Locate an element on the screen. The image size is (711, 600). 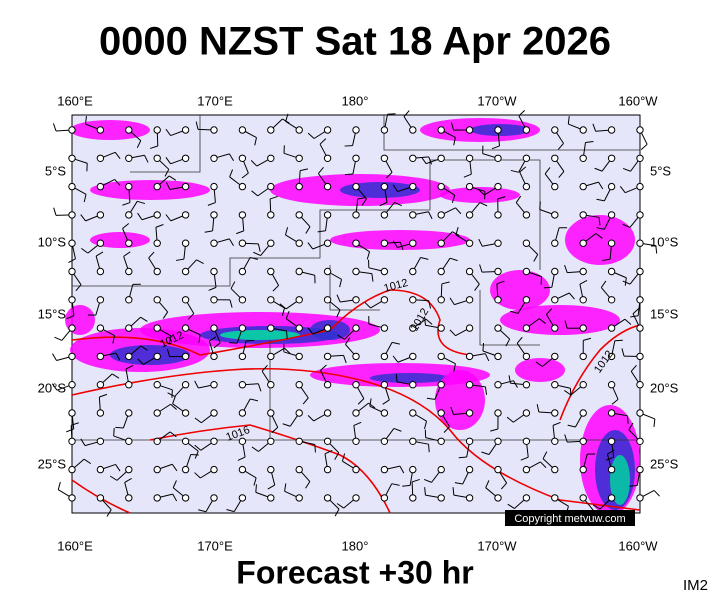
longitude-label: 170°W is located at coordinates (497, 545).